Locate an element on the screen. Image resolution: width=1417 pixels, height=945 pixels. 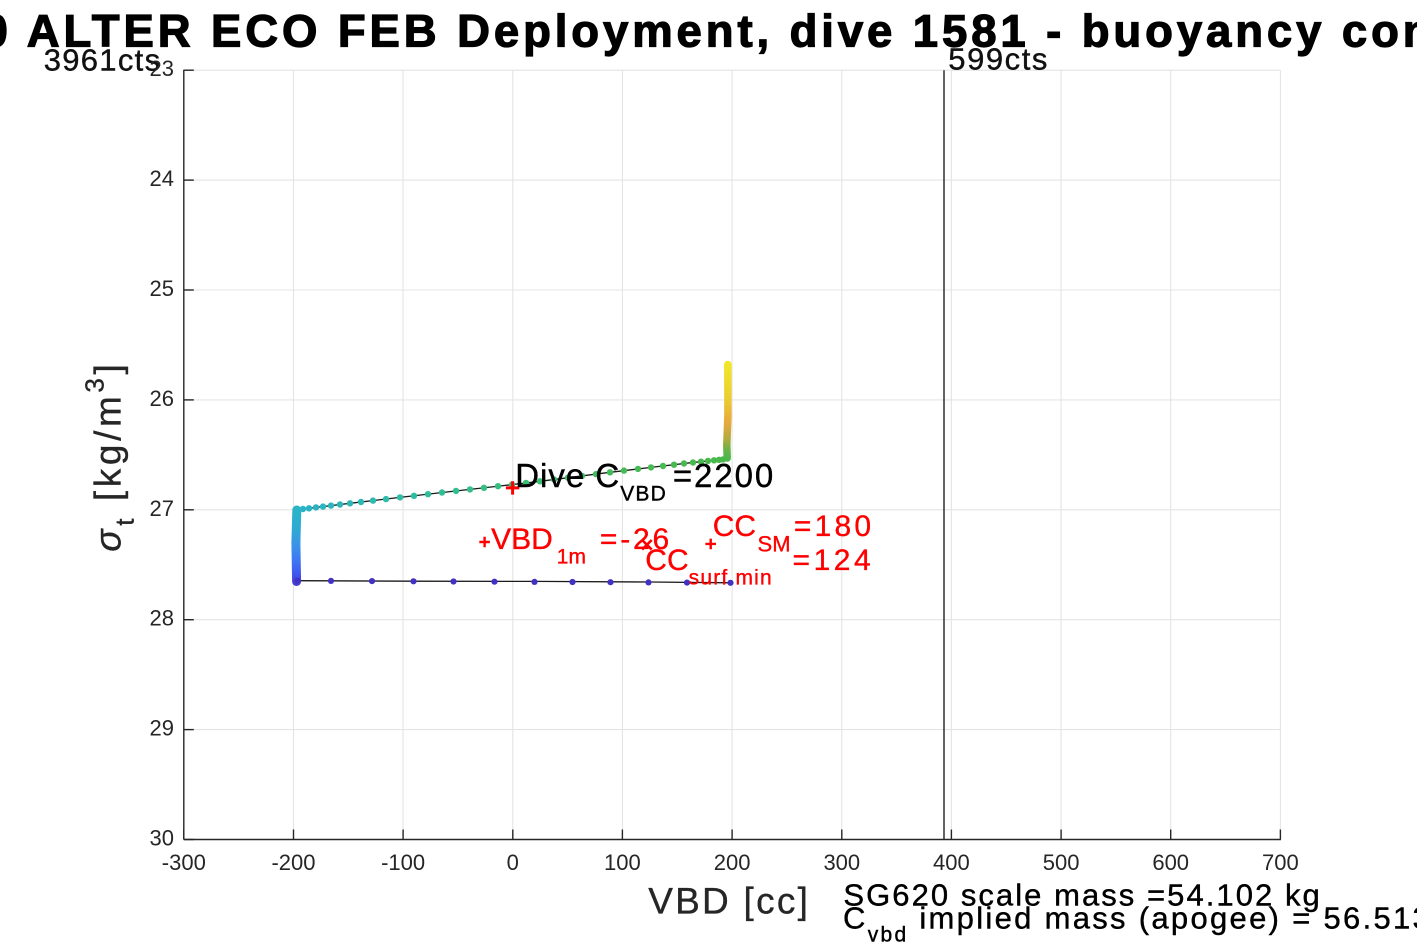
svg-text: 27 is located at coordinates (162, 508).